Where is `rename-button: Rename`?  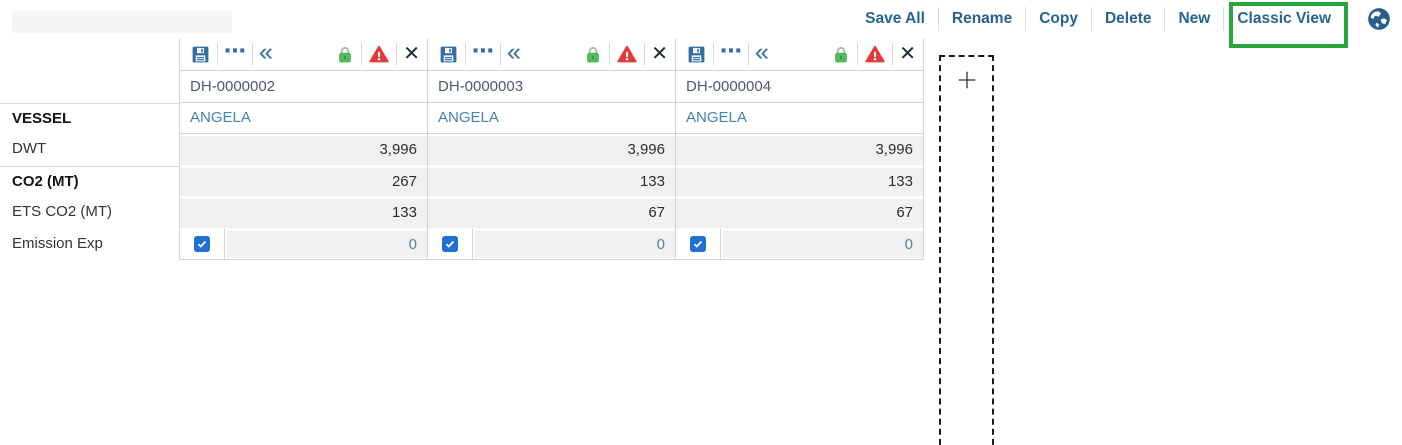 rename-button: Rename is located at coordinates (982, 18).